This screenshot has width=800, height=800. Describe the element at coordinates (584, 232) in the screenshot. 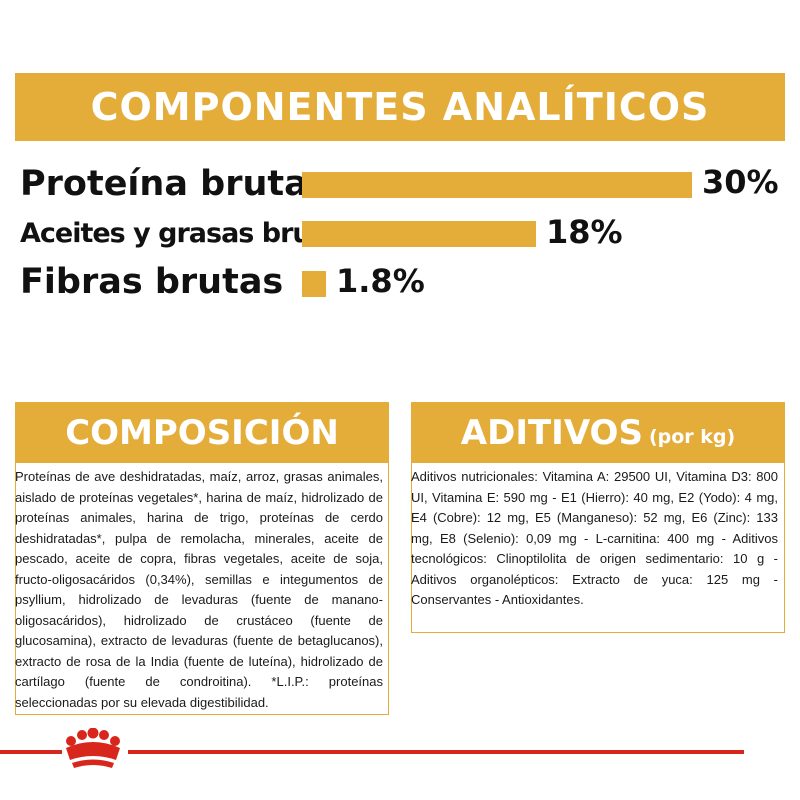

I see `fat-value: 18%` at that location.